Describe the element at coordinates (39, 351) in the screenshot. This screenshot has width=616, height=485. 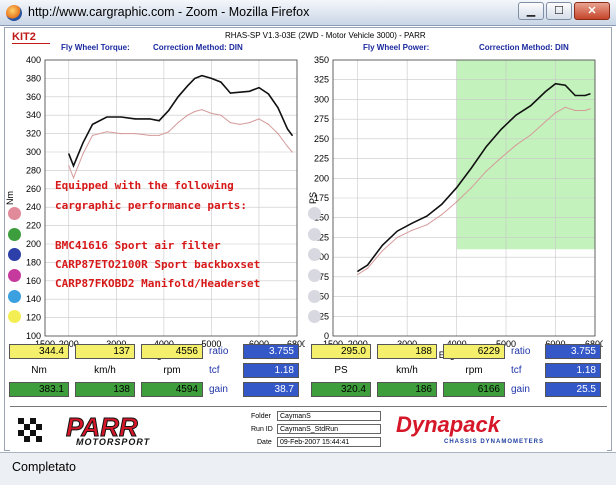
I see `torque-peak-value: 344.4` at that location.